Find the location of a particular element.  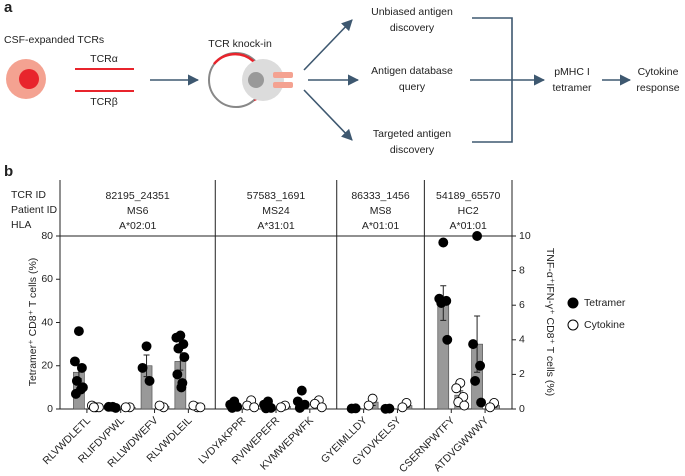

y2-tick-label: 2 is located at coordinates (522, 374).